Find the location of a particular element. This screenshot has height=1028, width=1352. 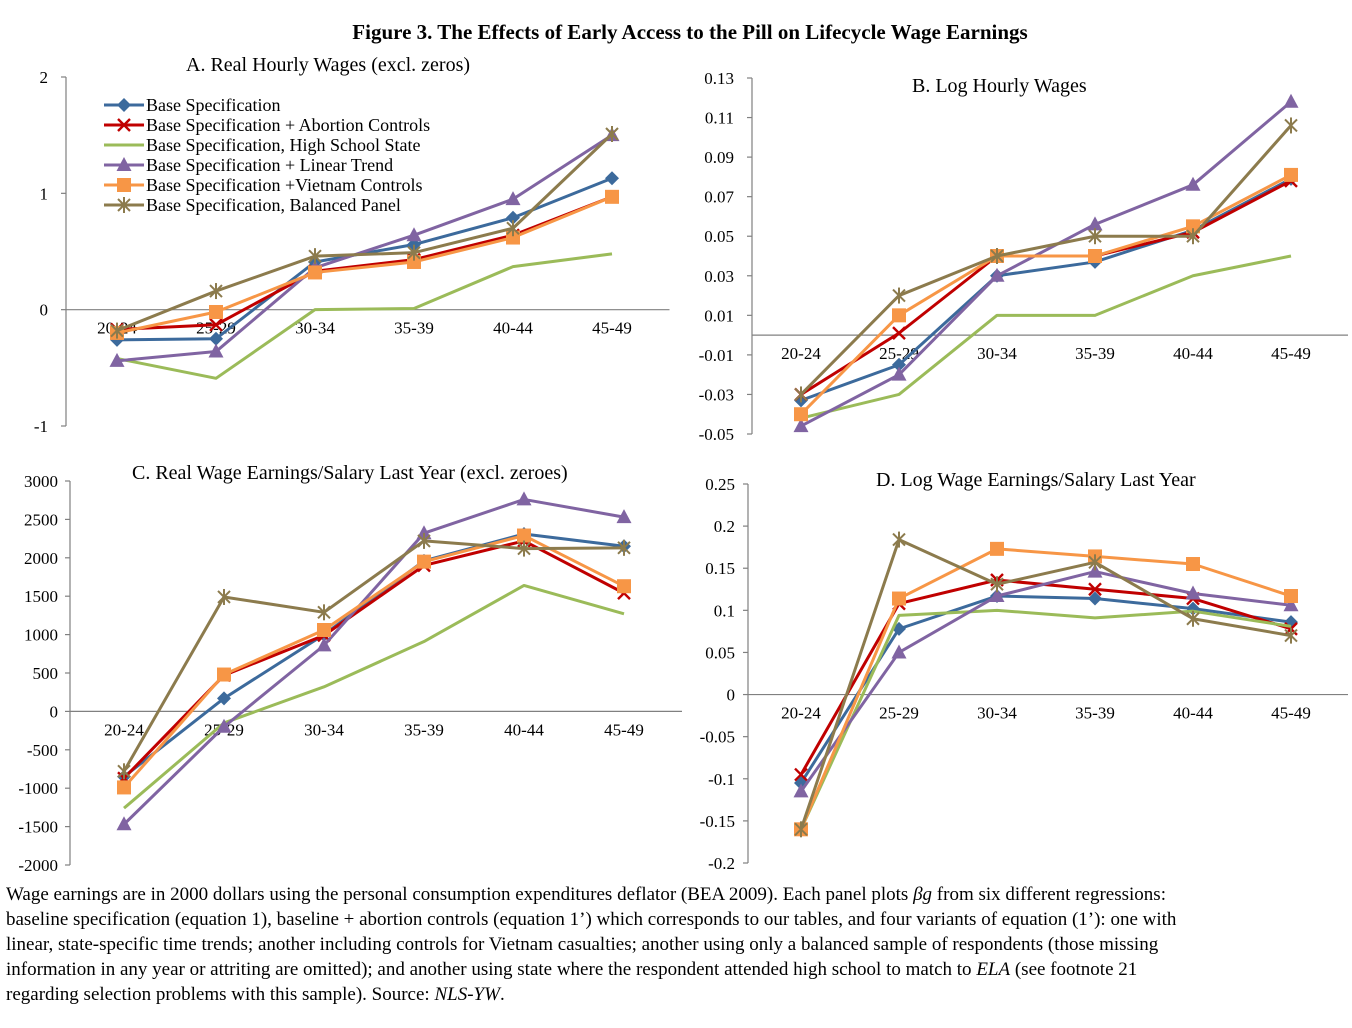

y-tick-label: -0.15 is located at coordinates (717, 821).